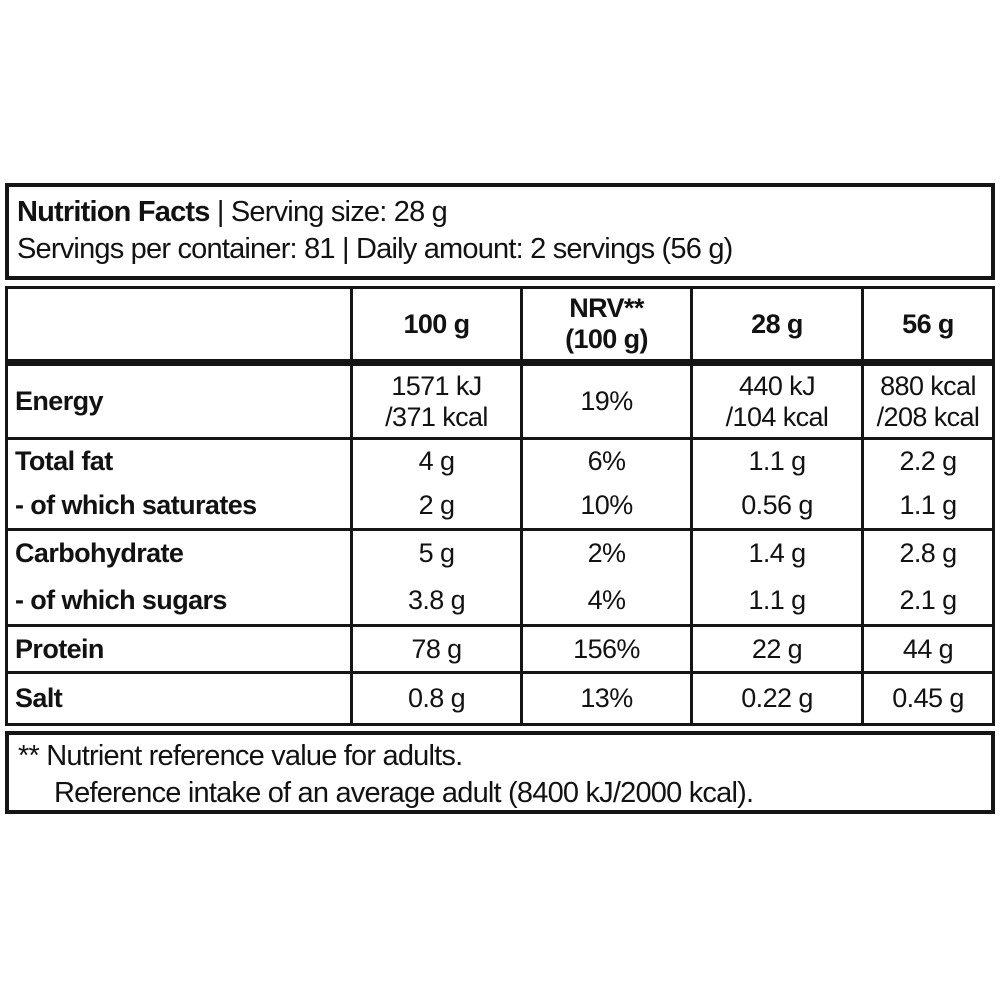  I want to click on col-header-100g: 100 g, so click(435, 324).